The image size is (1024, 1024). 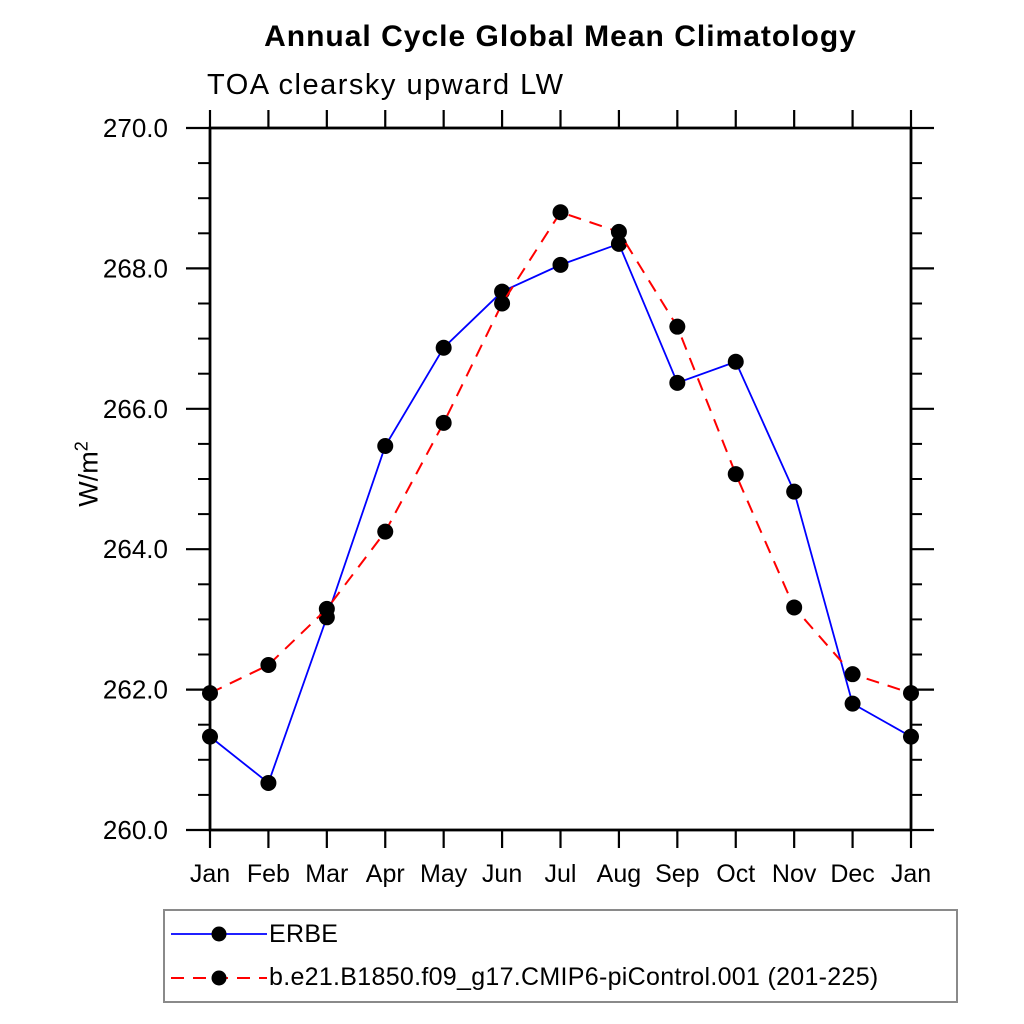 What do you see at coordinates (794, 874) in the screenshot?
I see `x-tick-label: Nov` at bounding box center [794, 874].